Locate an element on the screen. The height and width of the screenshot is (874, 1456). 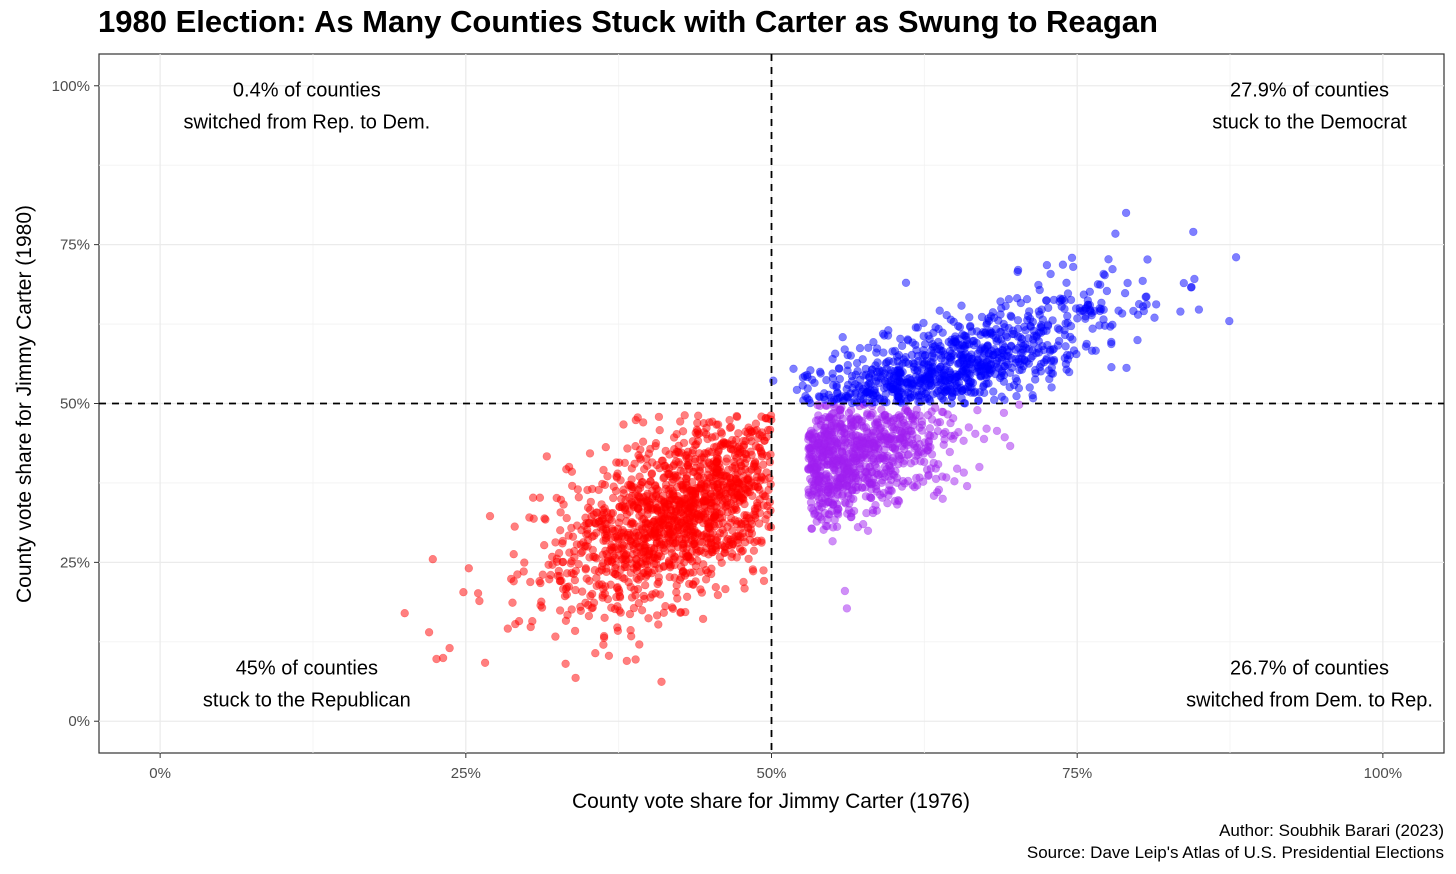
x-tick-label: 100% is located at coordinates (1383, 773).